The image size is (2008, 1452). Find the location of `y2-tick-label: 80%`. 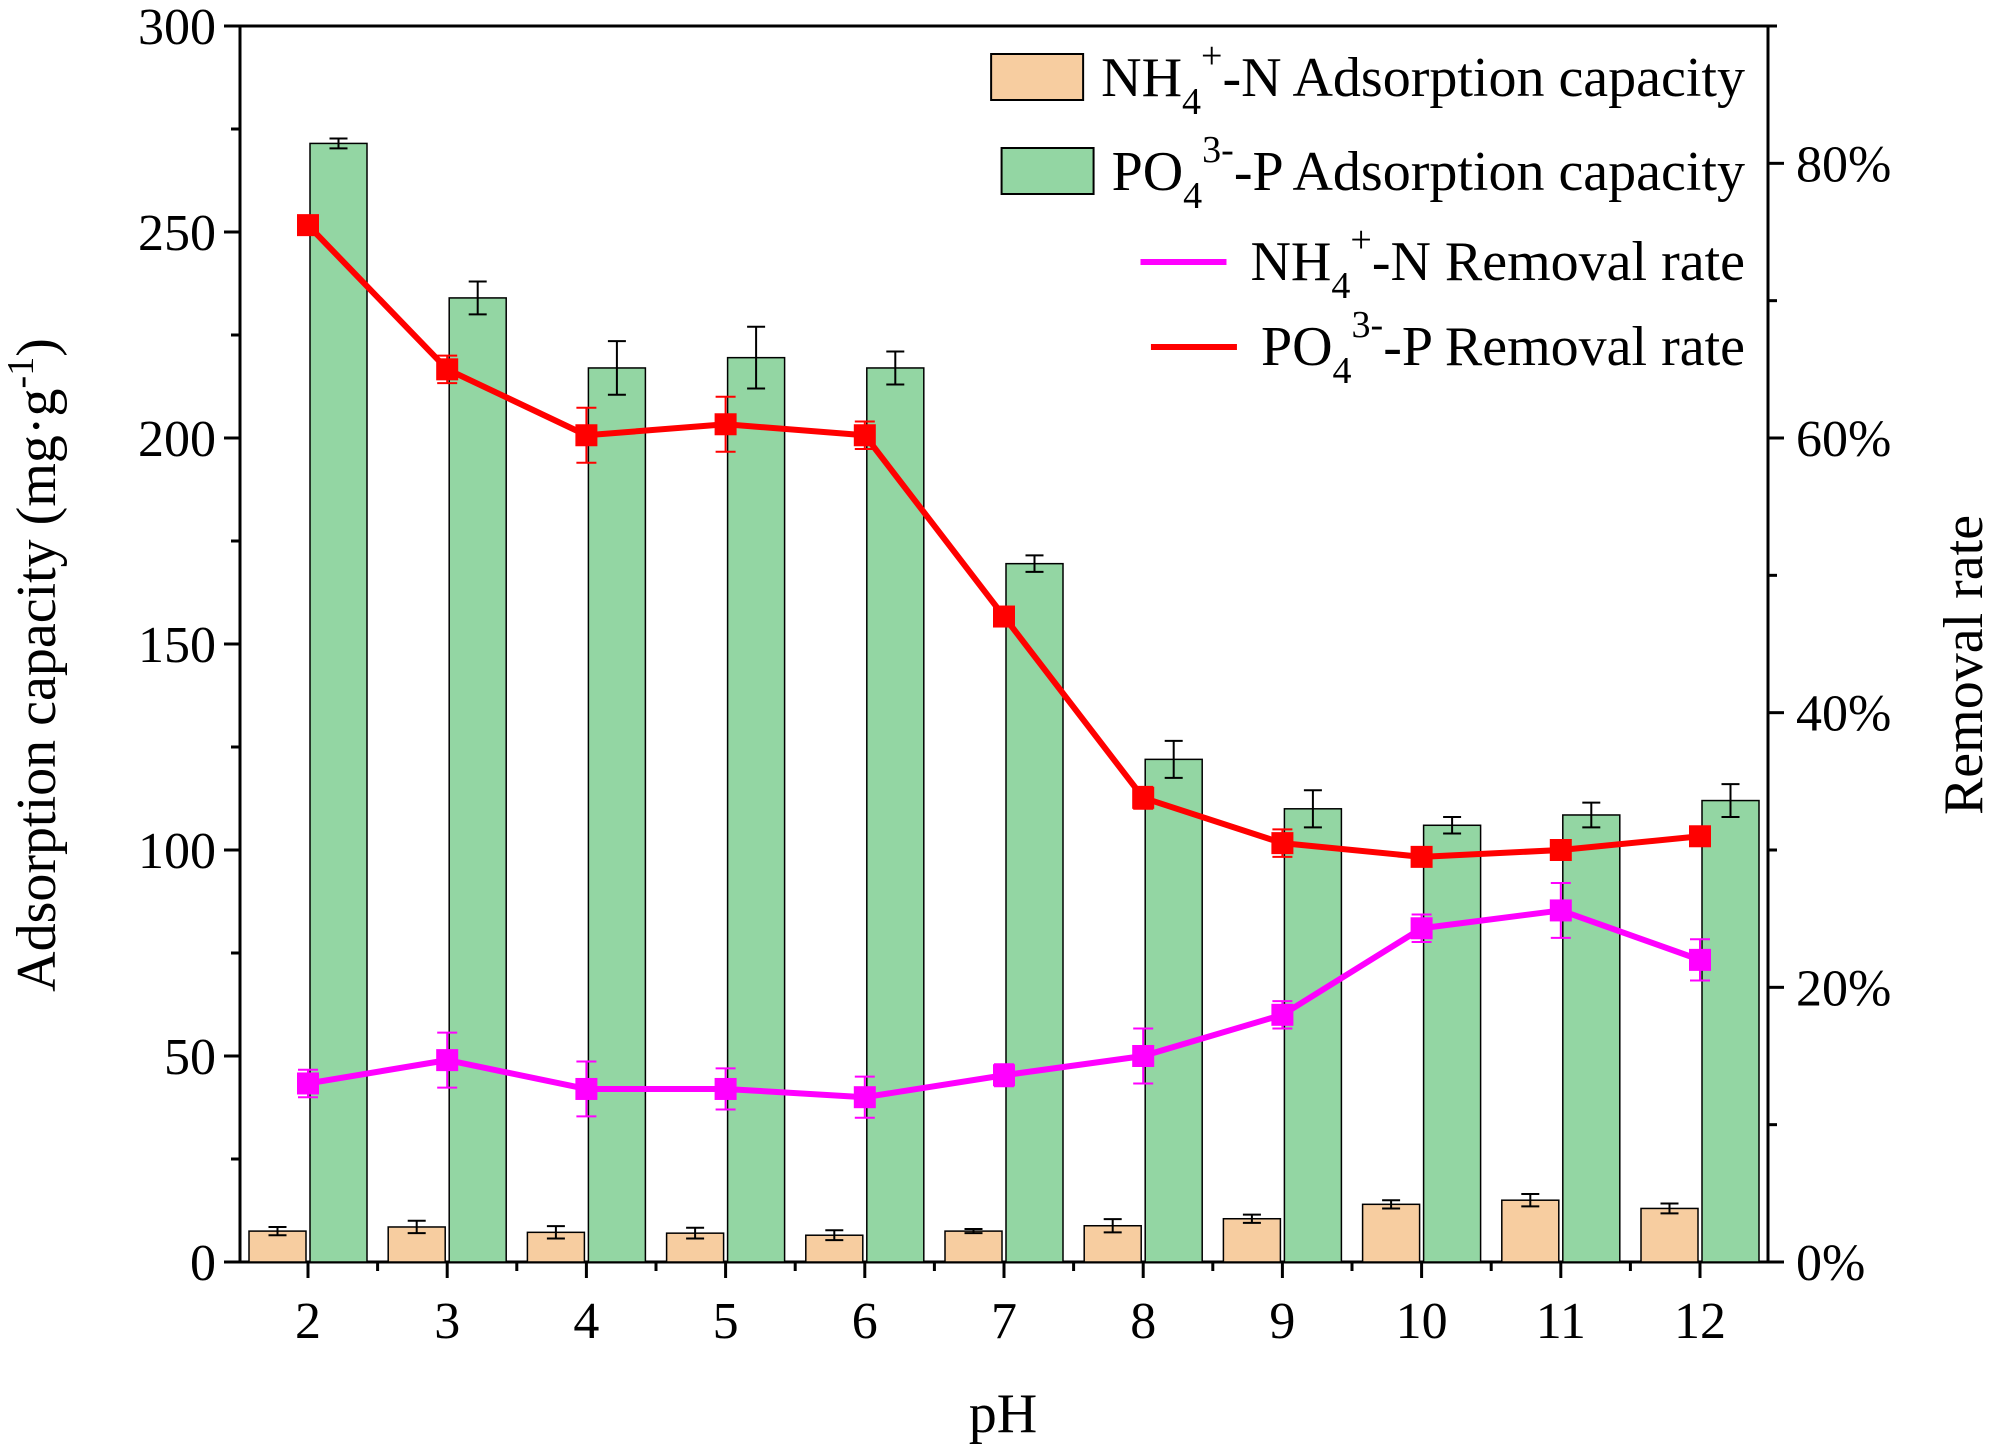

y2-tick-label: 80% is located at coordinates (1843, 164).